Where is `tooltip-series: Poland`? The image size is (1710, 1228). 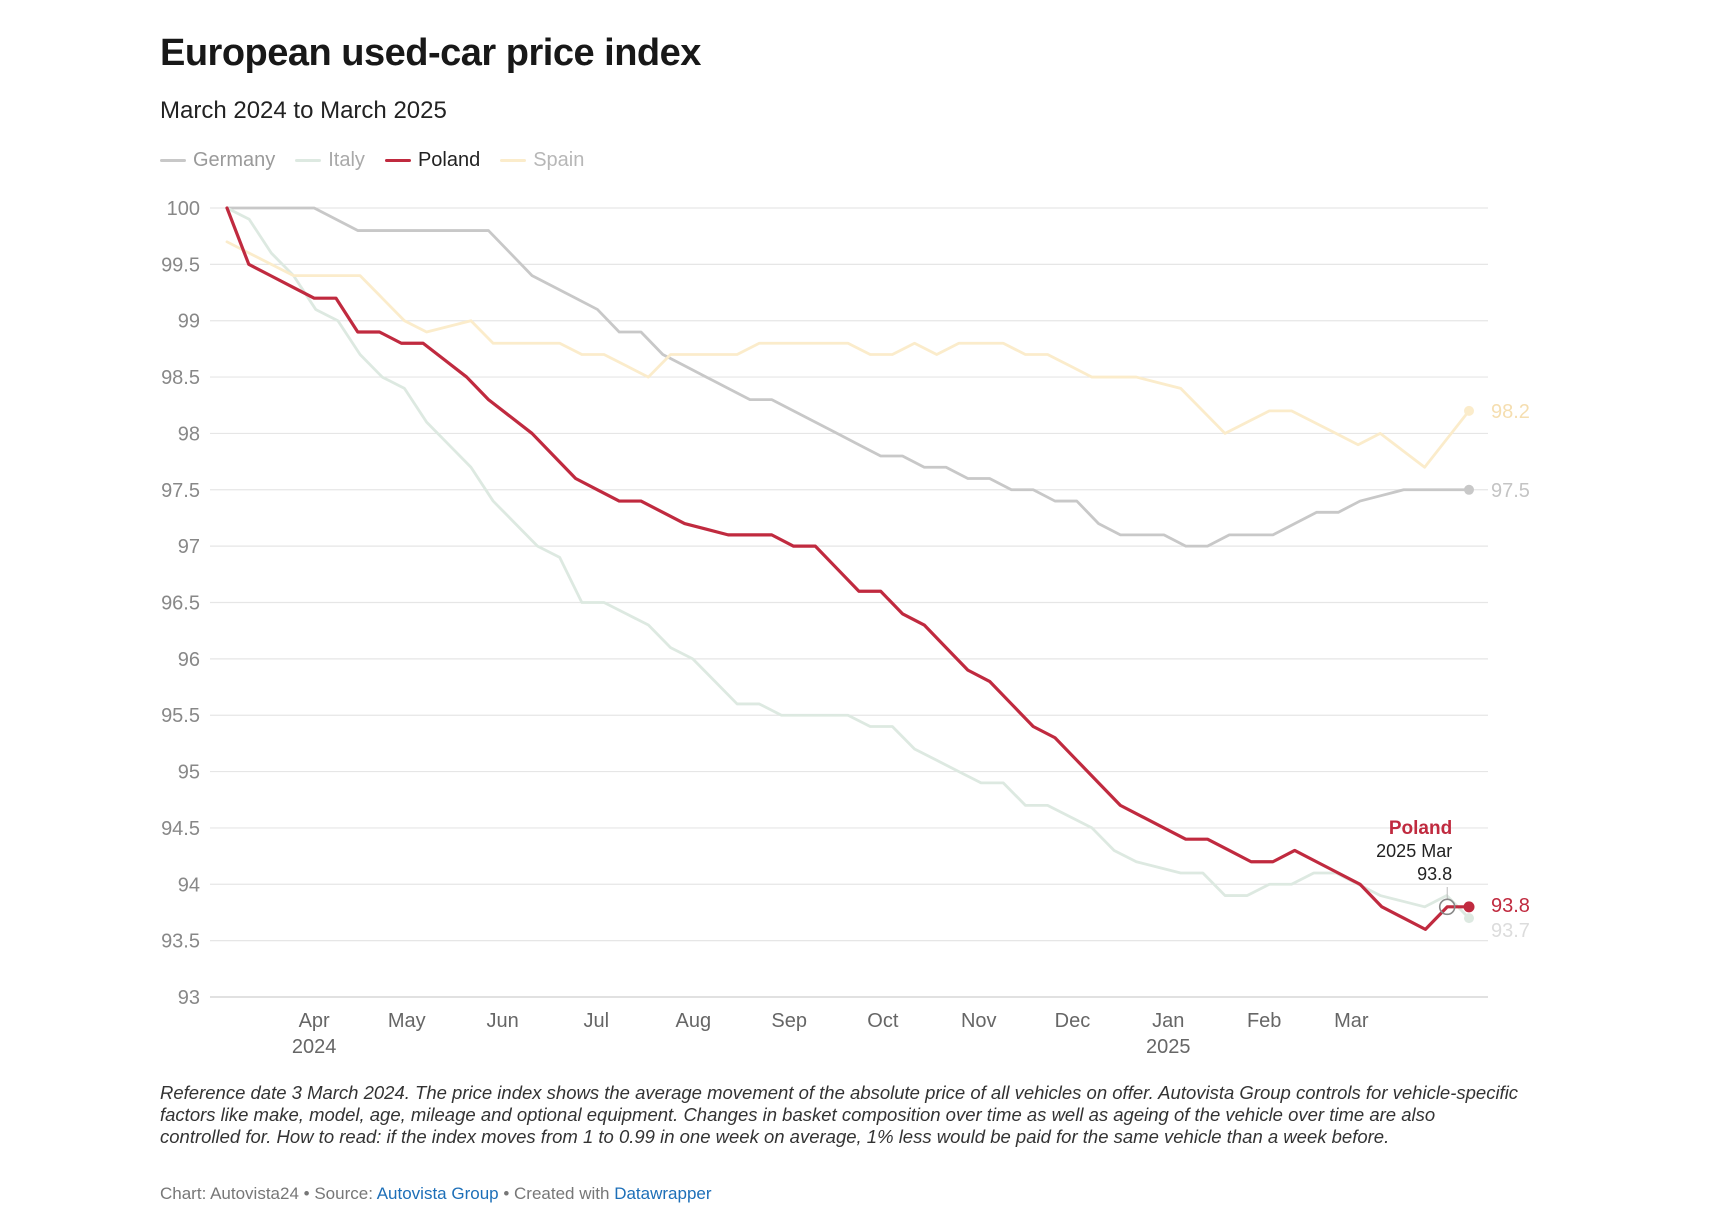
tooltip-series: Poland is located at coordinates (1420, 828).